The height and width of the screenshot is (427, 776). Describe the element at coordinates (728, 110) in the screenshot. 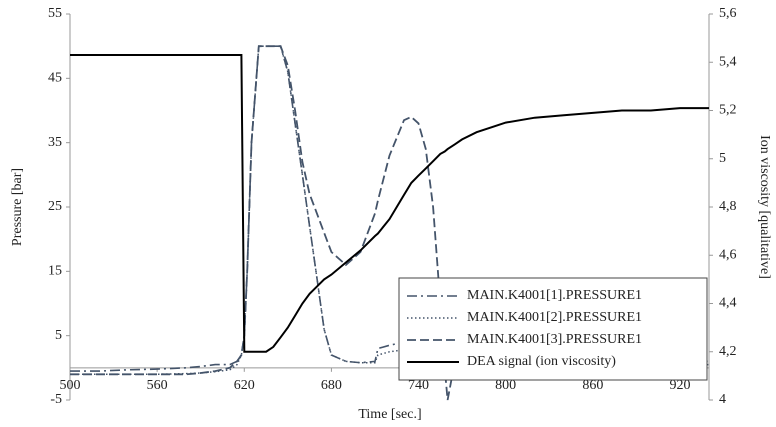

I see `y2-tick-label: 5,2` at that location.